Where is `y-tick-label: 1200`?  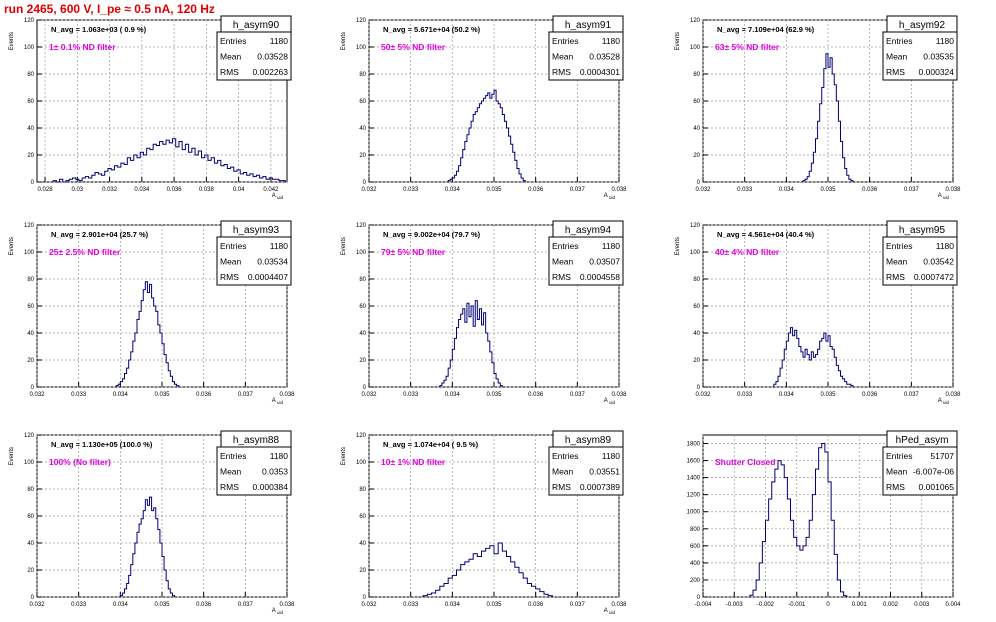
y-tick-label: 1200 is located at coordinates (694, 496).